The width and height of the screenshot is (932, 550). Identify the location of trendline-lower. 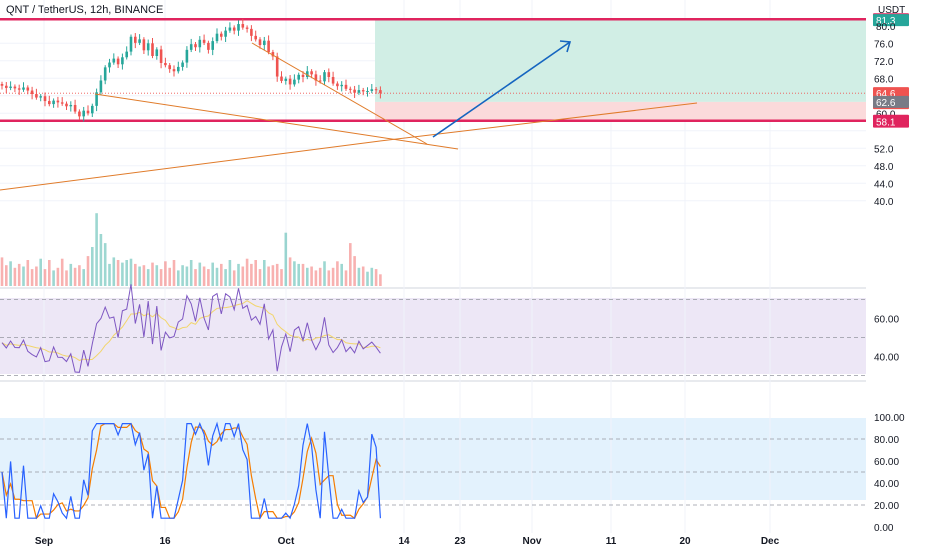
(276, 121).